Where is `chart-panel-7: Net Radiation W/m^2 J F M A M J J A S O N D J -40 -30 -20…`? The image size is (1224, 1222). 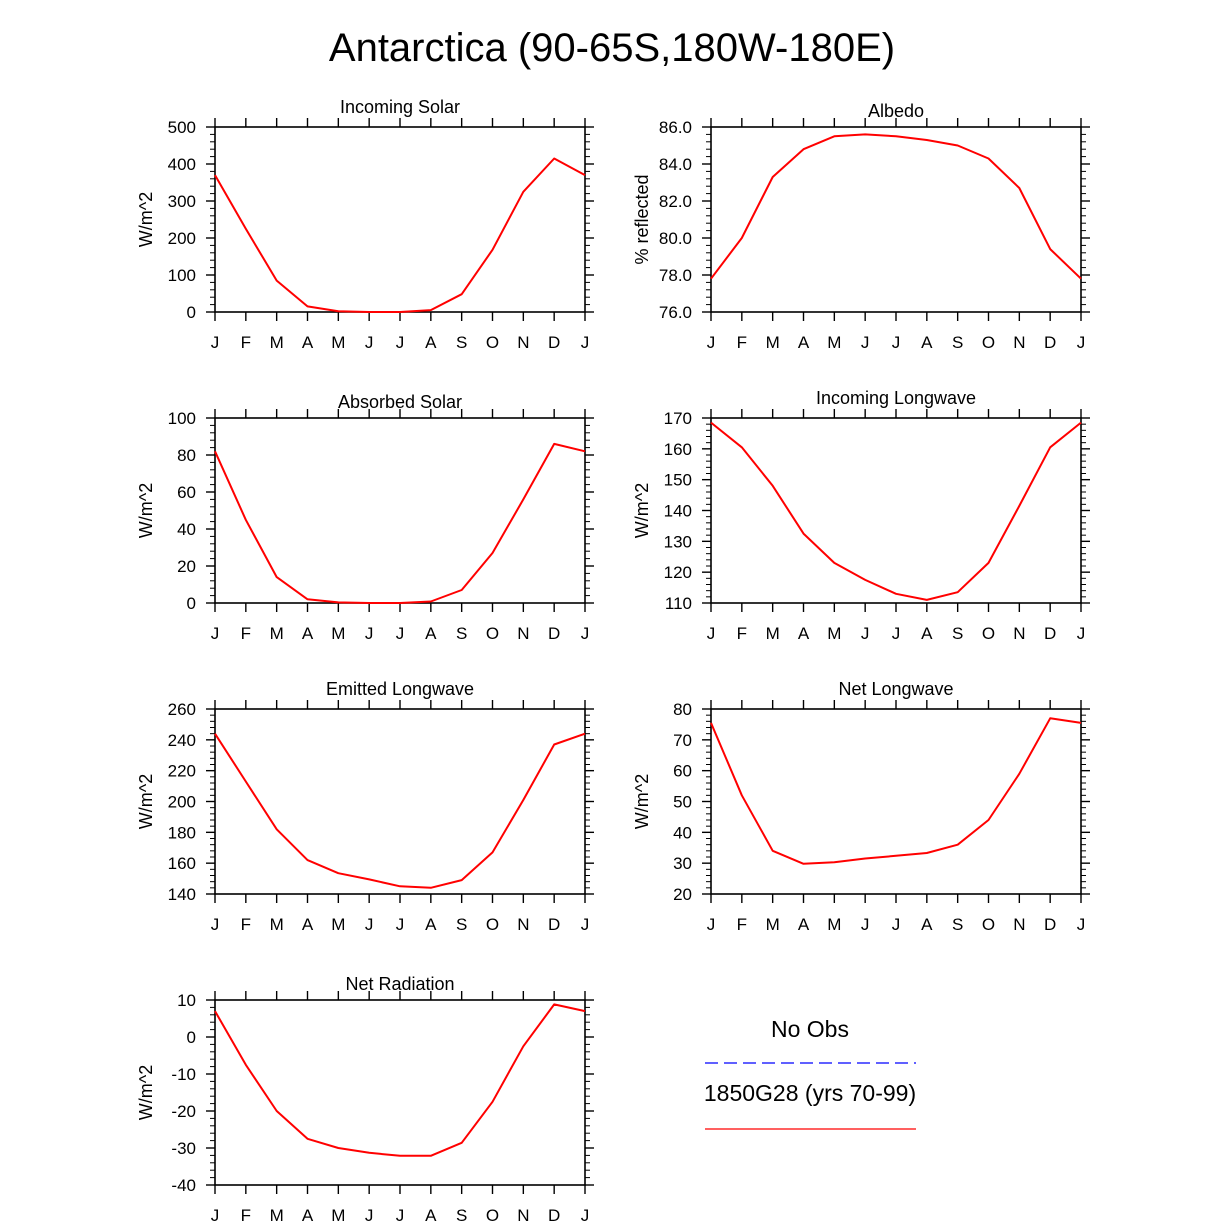 chart-panel-7: Net Radiation W/m^2 J F M A M J J A S O N D J -40 -30 -20… is located at coordinates (365, 1098).